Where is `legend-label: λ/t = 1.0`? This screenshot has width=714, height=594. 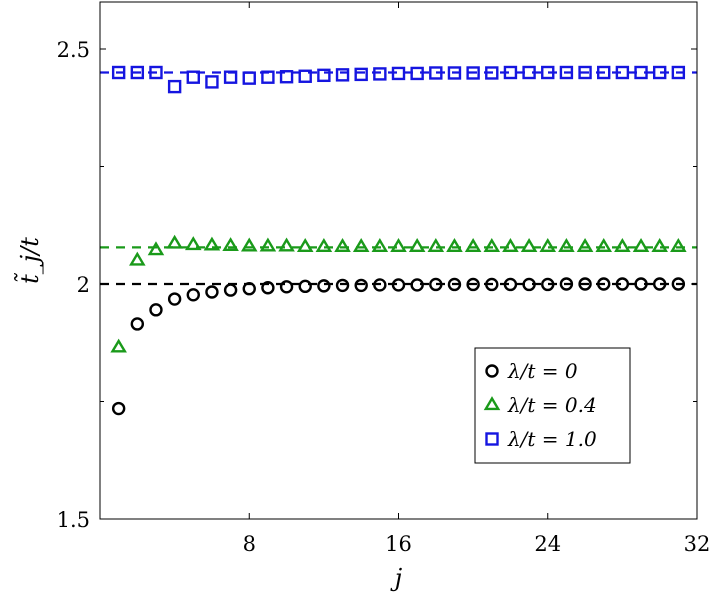 legend-label: λ/t = 1.0 is located at coordinates (552, 439).